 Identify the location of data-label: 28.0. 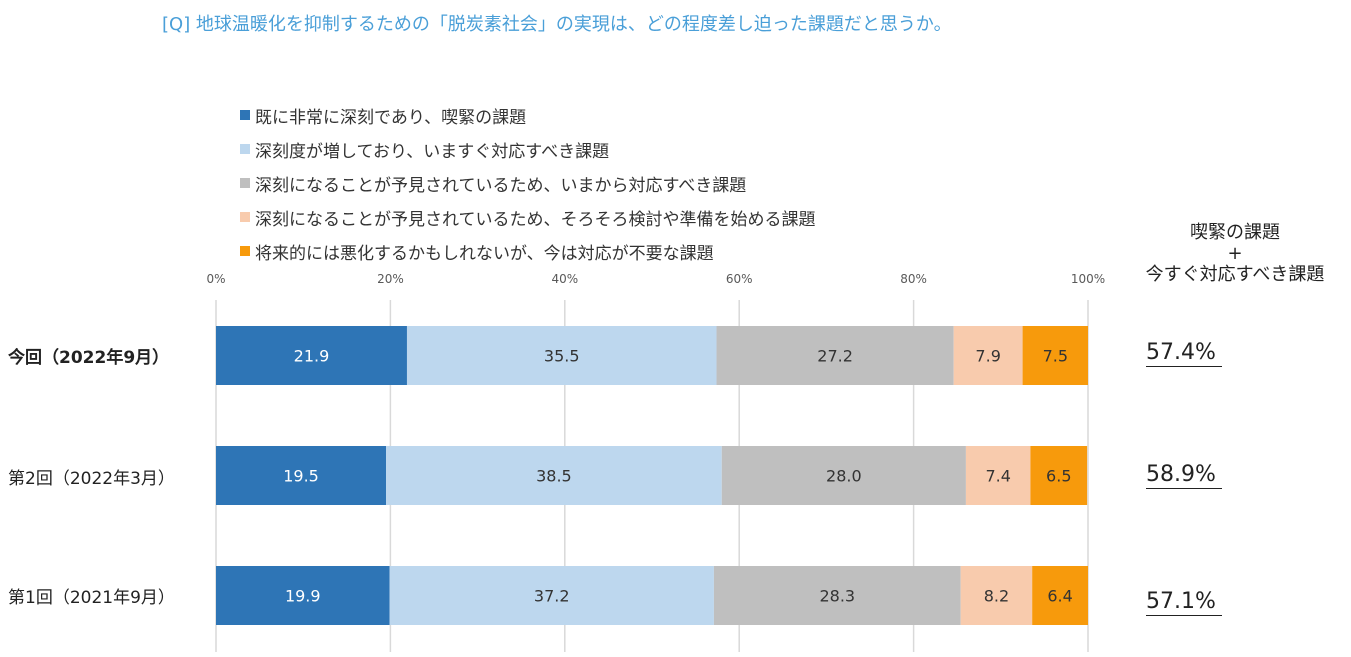
(844, 476).